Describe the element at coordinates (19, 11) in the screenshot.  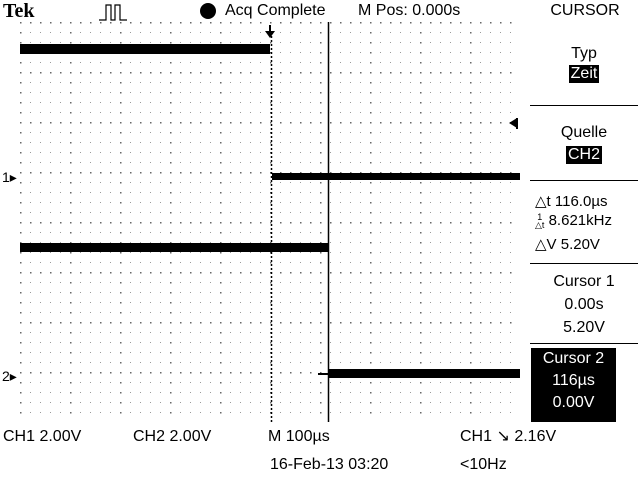
I see `tek-logo: Tek` at that location.